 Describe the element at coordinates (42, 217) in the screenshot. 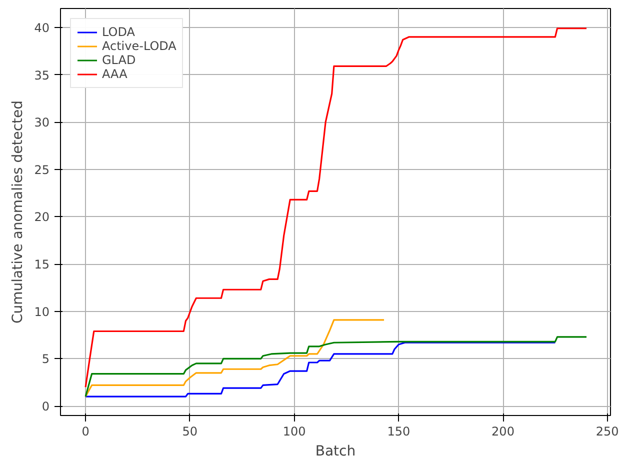

I see `y-tick-label: 20` at that location.